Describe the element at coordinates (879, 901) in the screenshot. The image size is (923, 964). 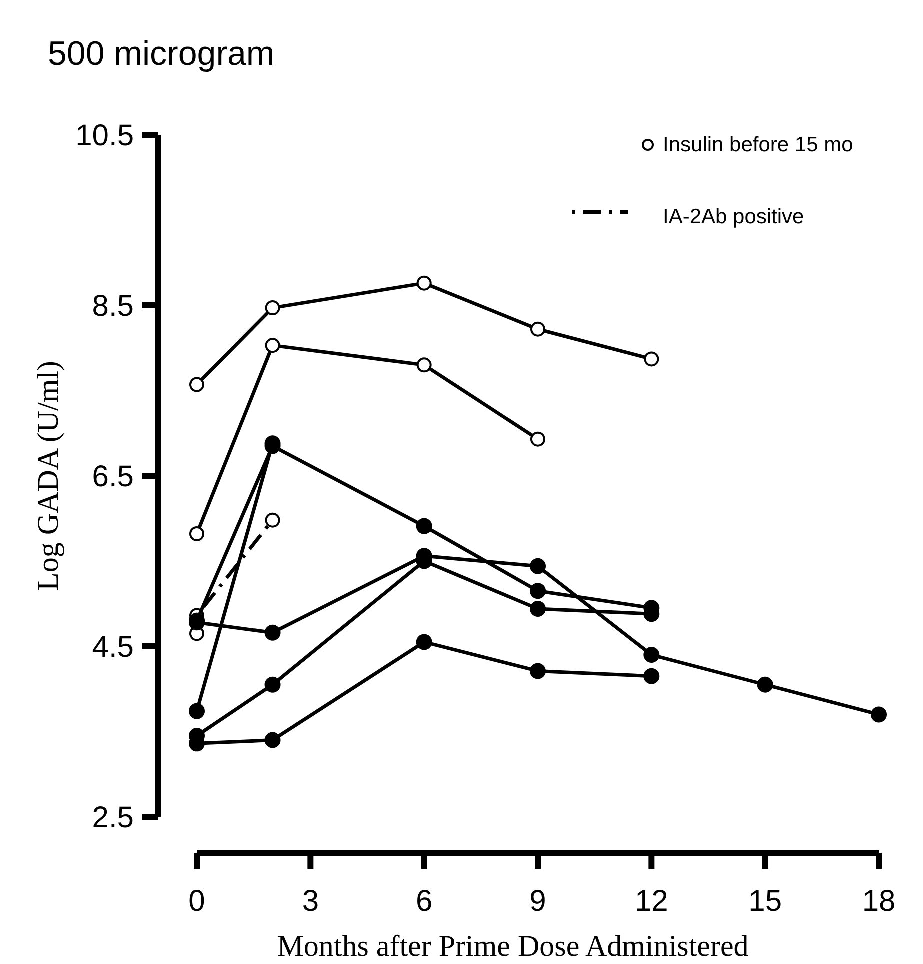
I see `x-tick-label: 18` at that location.